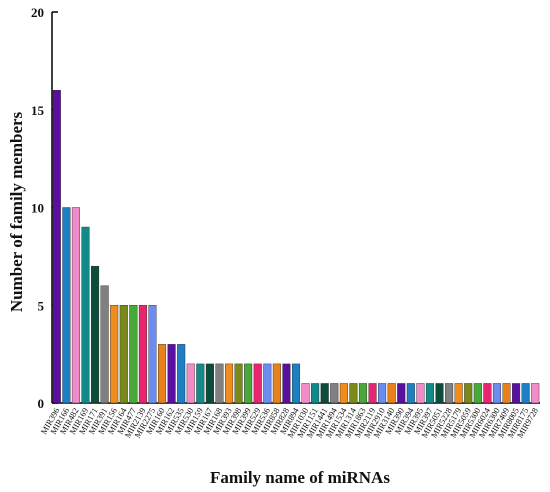  What do you see at coordinates (41, 403) in the screenshot?
I see `y-tick-label: 0` at bounding box center [41, 403].